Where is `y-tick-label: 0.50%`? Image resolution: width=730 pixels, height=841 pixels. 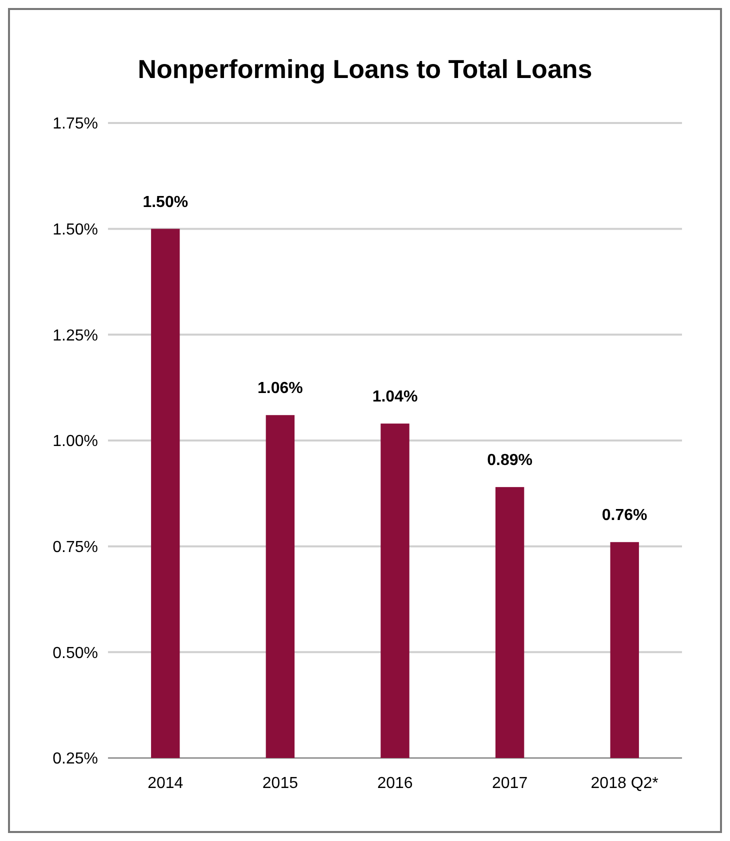
y-tick-label: 0.50% is located at coordinates (75, 653).